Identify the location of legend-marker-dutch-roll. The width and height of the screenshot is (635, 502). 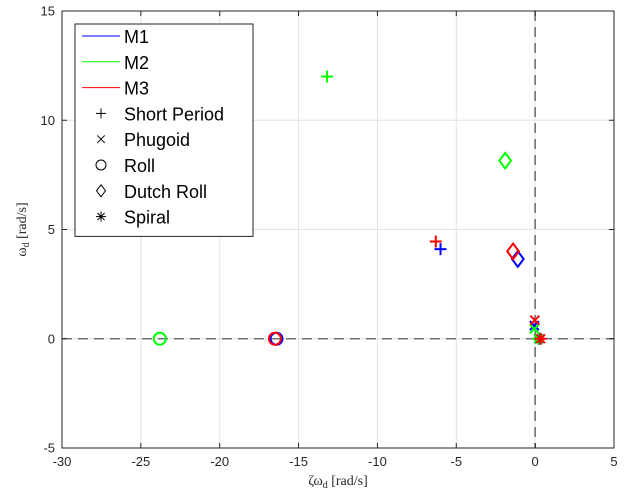
(101, 190).